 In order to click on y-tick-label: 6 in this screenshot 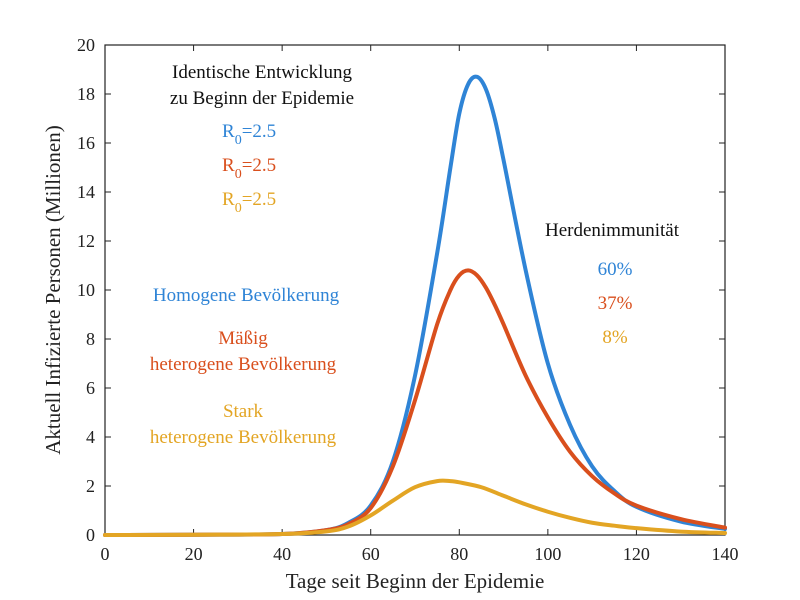, I will do `click(90, 388)`.